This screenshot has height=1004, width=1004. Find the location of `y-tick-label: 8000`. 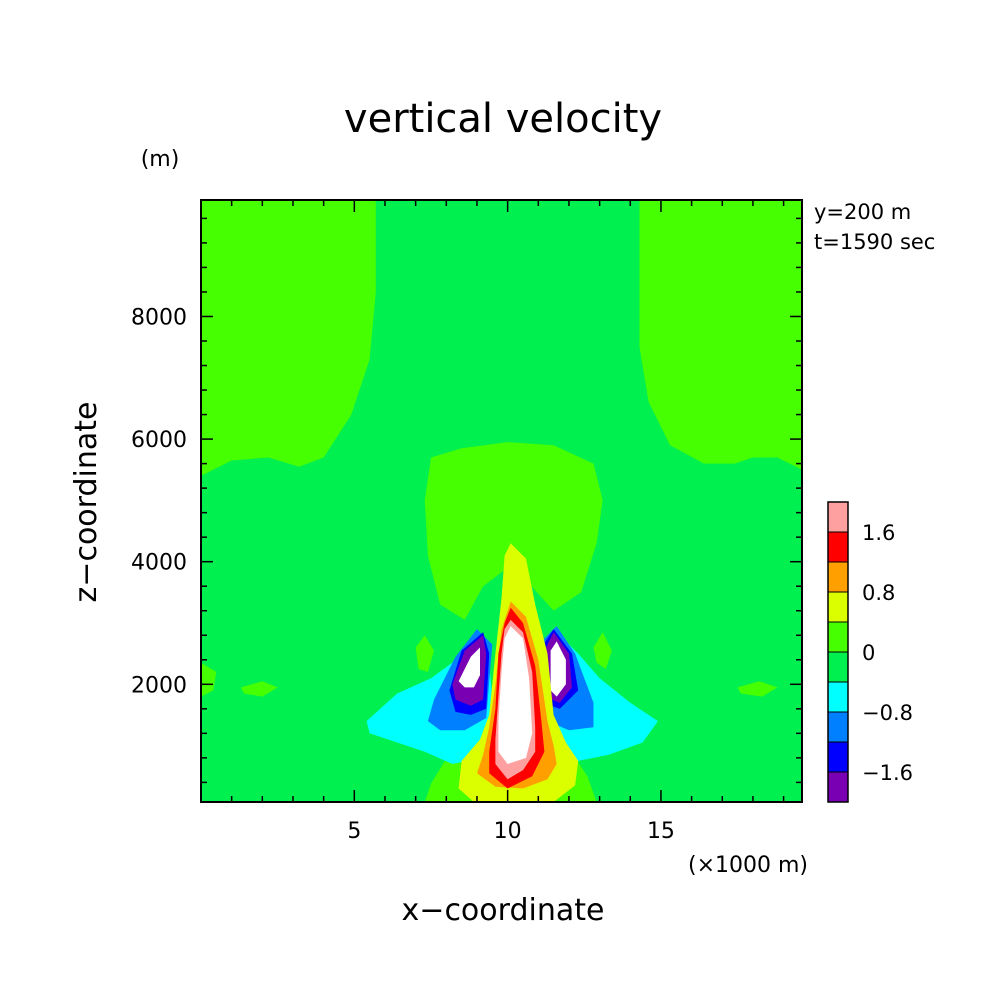

y-tick-label: 8000 is located at coordinates (159, 317).